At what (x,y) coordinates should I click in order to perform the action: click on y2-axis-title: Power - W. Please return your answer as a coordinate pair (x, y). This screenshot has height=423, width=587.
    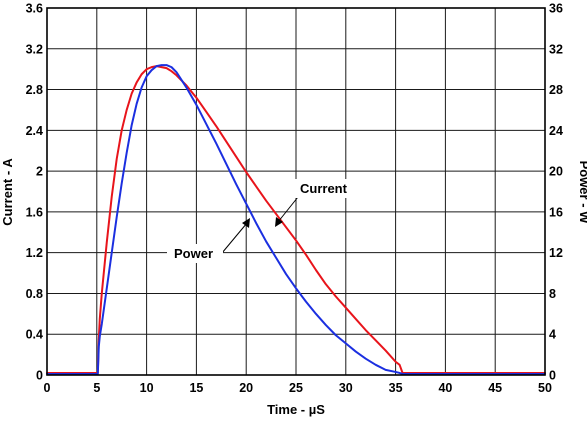
    Looking at the image, I should click on (582, 193).